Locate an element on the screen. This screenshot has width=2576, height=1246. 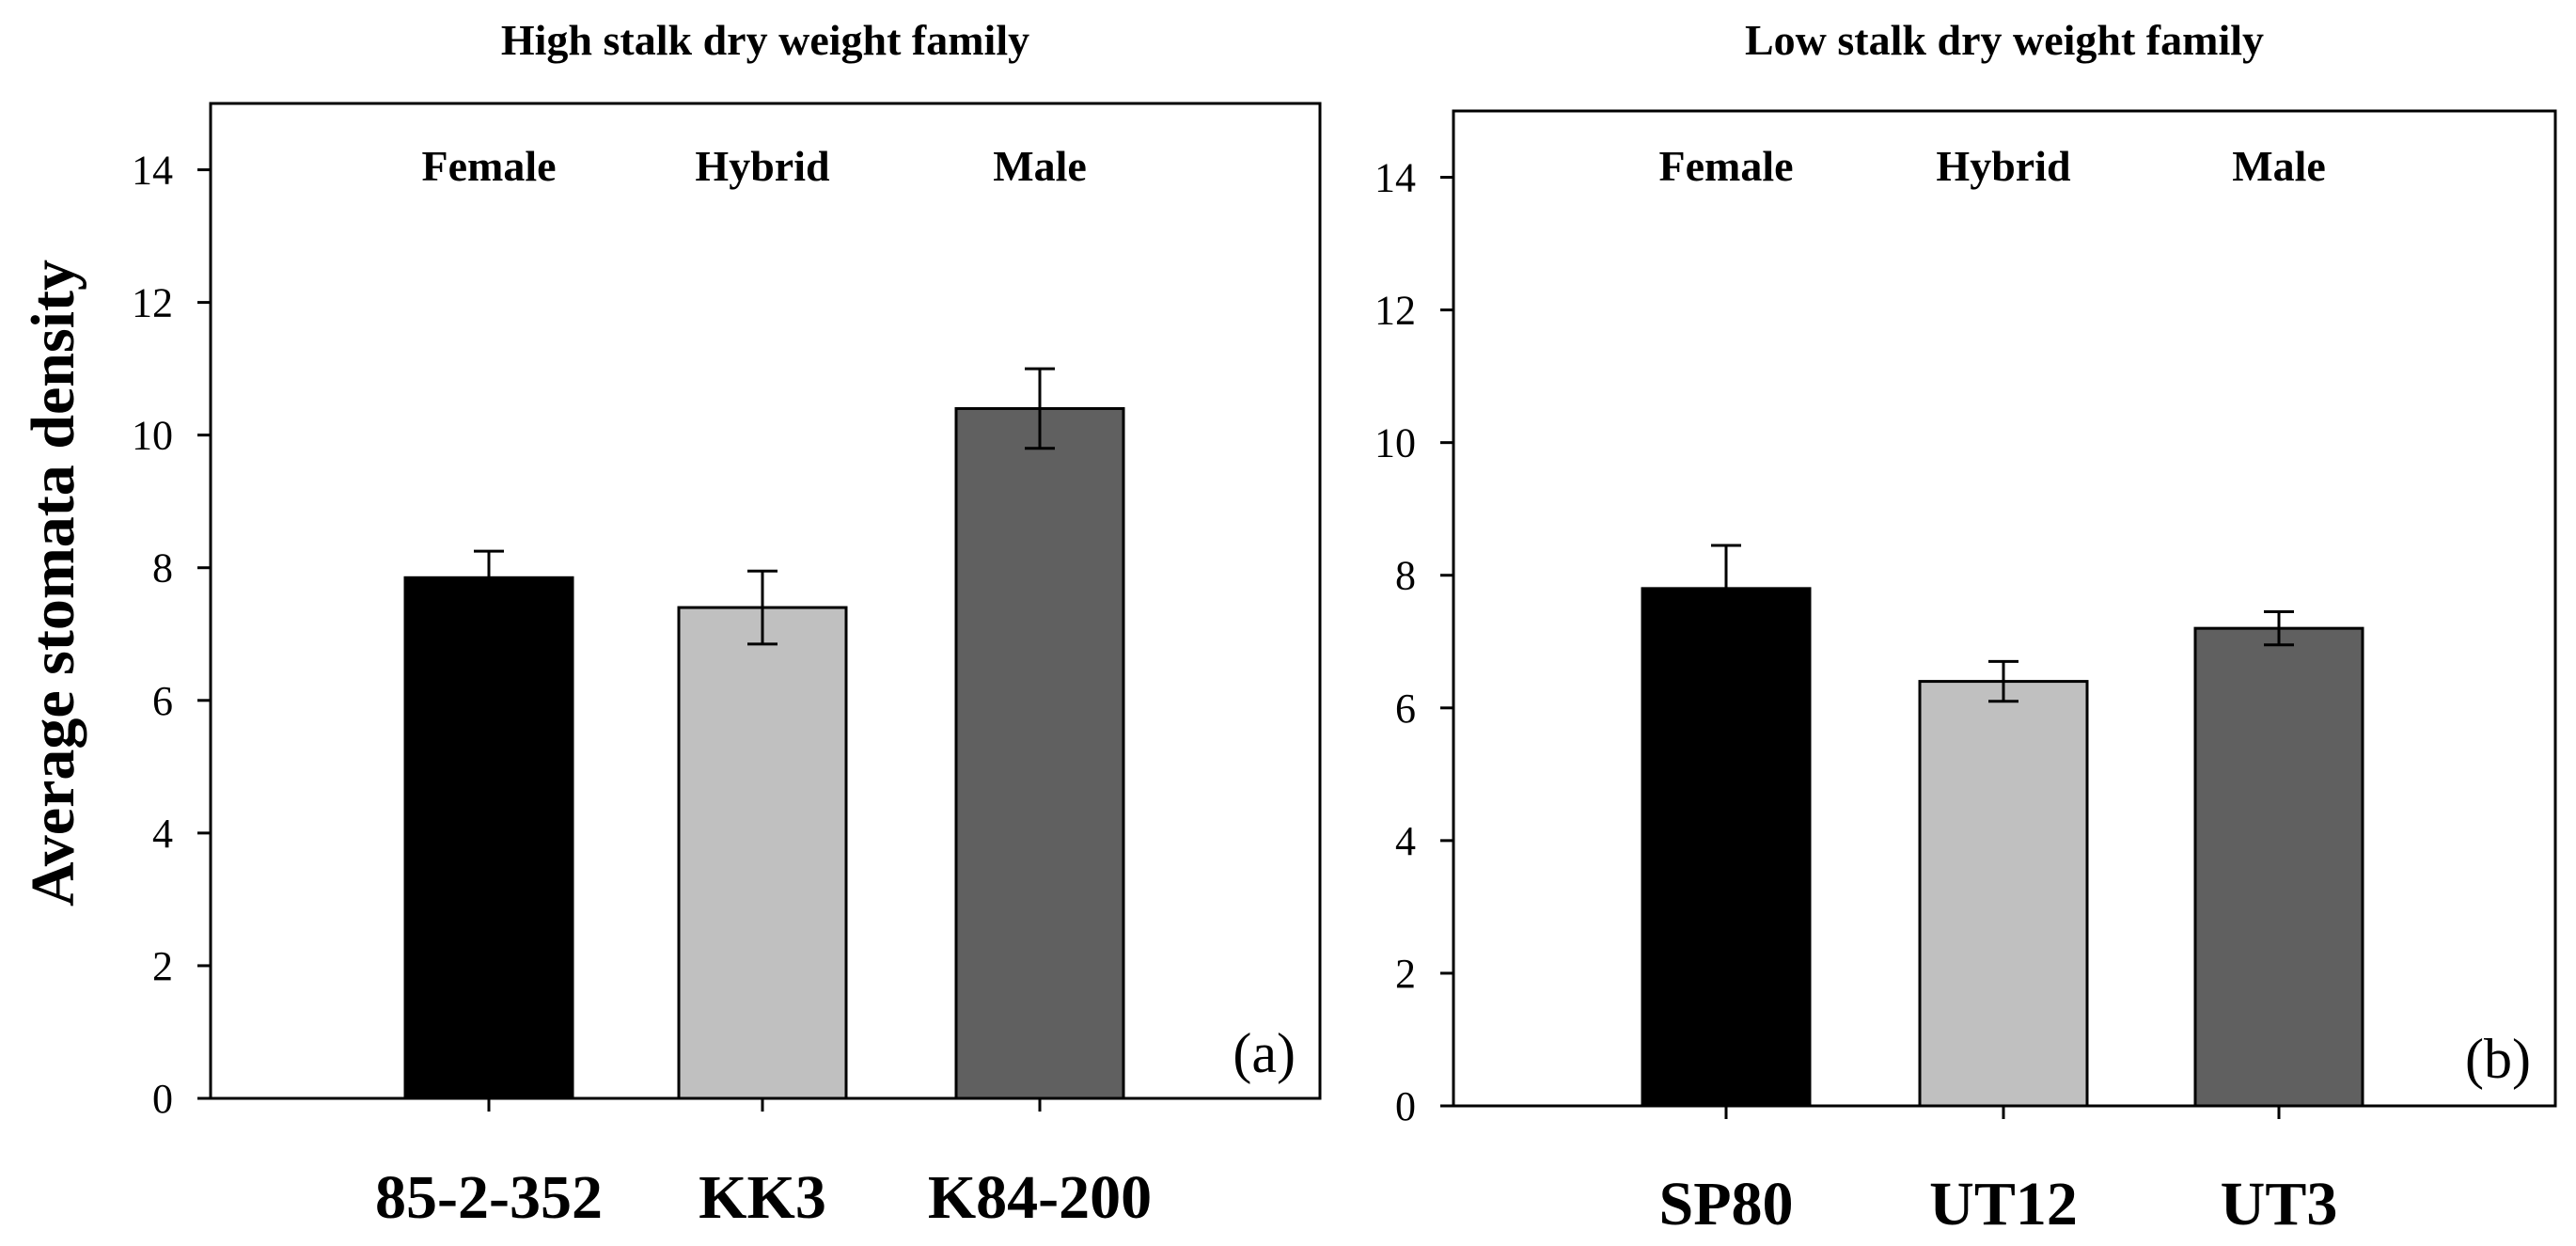
panel-letter: (a) is located at coordinates (1265, 1053).